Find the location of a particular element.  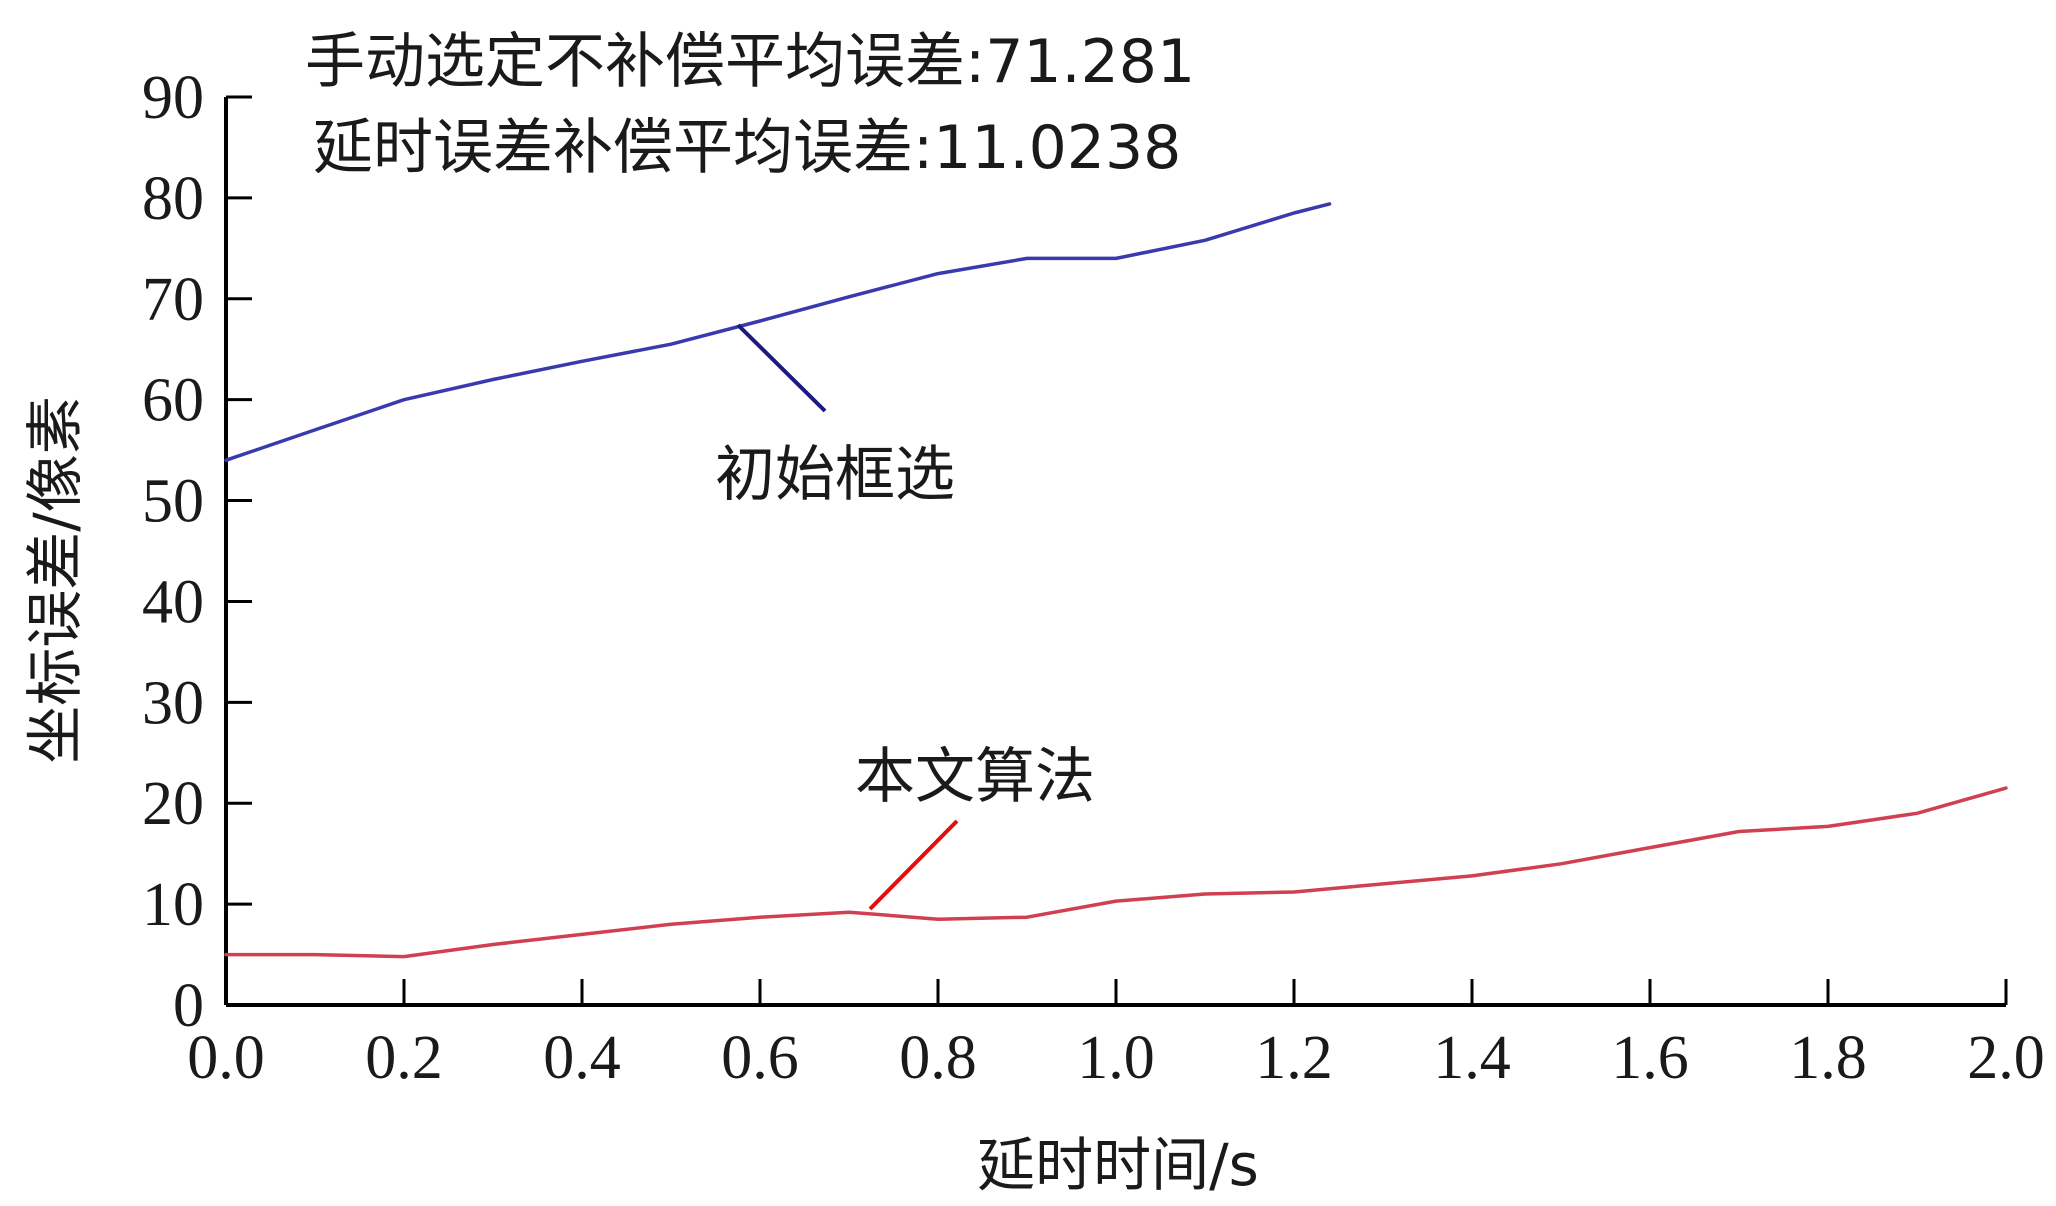

series-line-initial-selection is located at coordinates (778, 332).